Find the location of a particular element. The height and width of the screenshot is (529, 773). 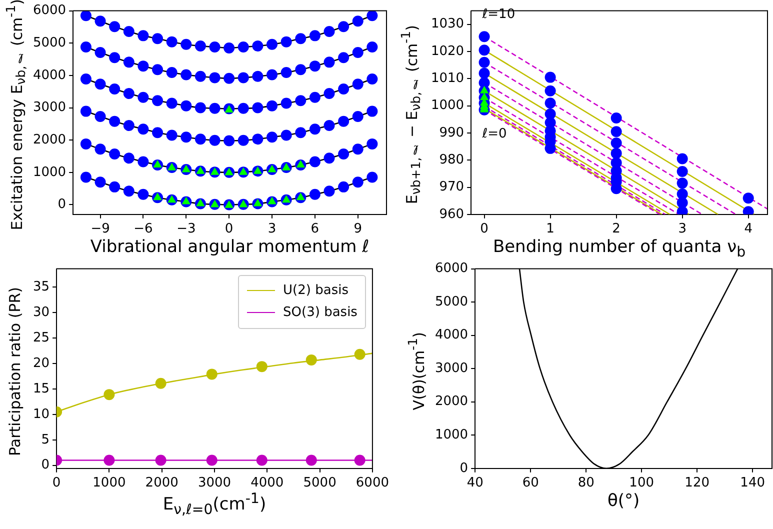

y-tick-label: 20 is located at coordinates (41, 363).